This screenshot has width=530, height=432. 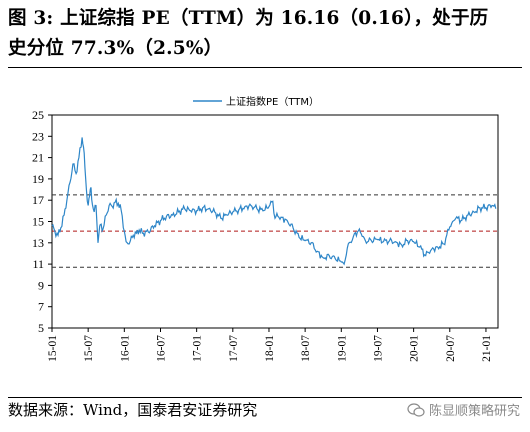 I want to click on title-divider, so click(x=265, y=67).